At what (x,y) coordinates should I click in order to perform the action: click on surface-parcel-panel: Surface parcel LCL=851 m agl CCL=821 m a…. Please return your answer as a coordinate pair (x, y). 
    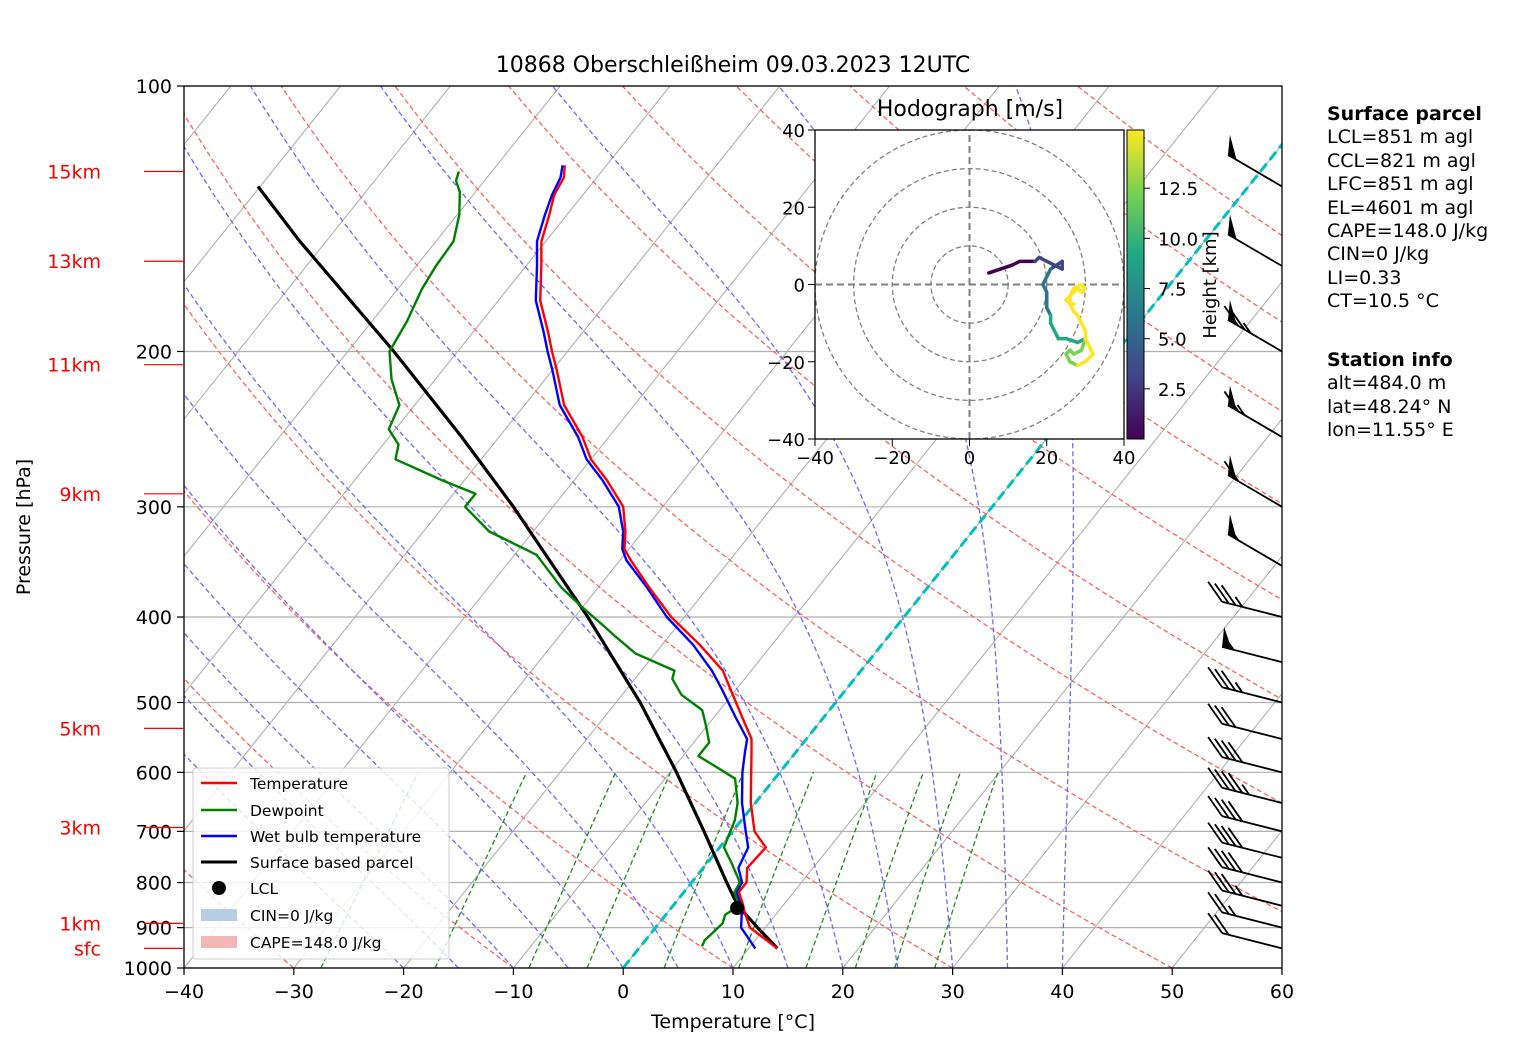
    Looking at the image, I should click on (1407, 208).